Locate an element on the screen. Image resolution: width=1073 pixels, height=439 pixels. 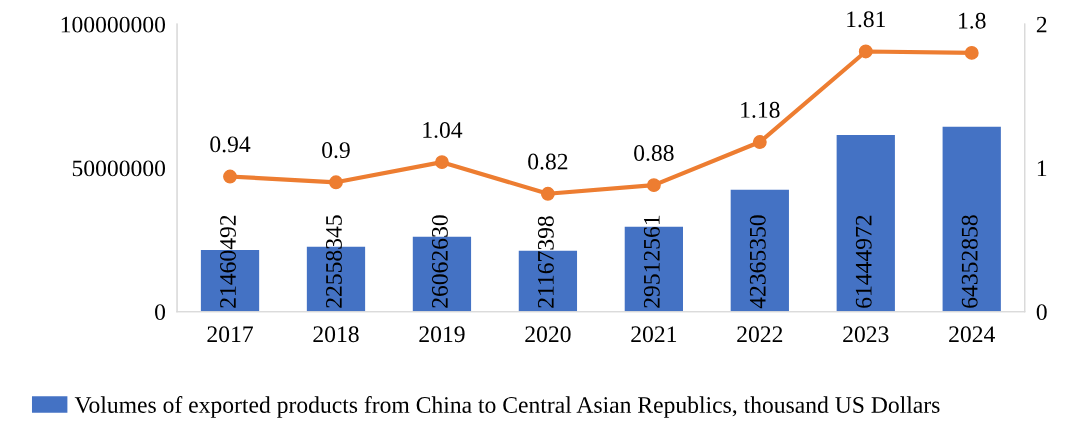
x-tick-label: 2018 is located at coordinates (336, 334).